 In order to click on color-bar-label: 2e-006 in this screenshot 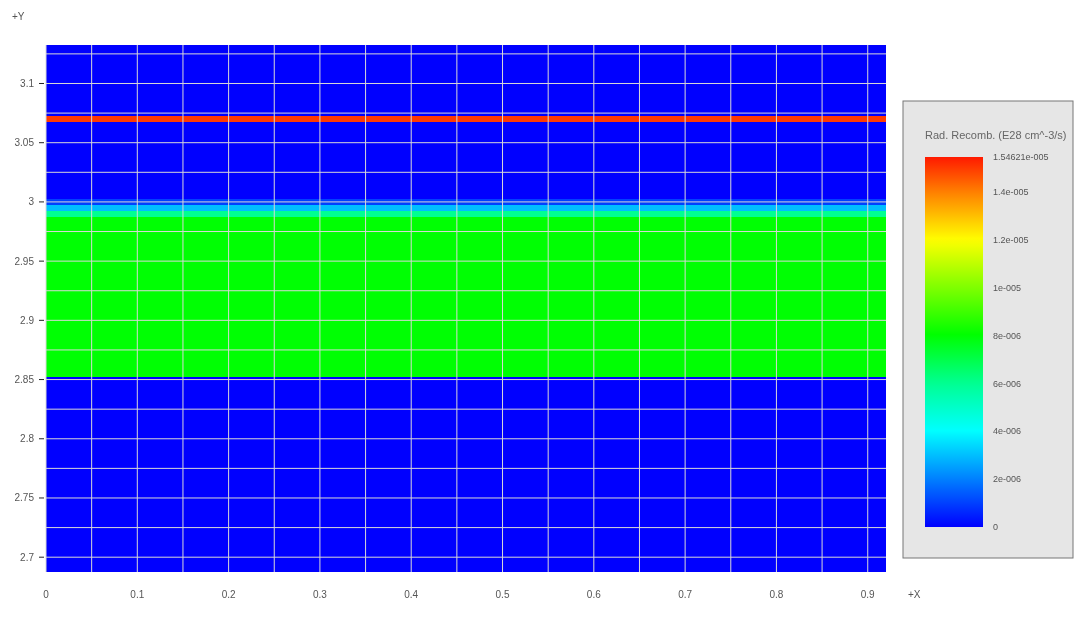, I will do `click(1007, 479)`.